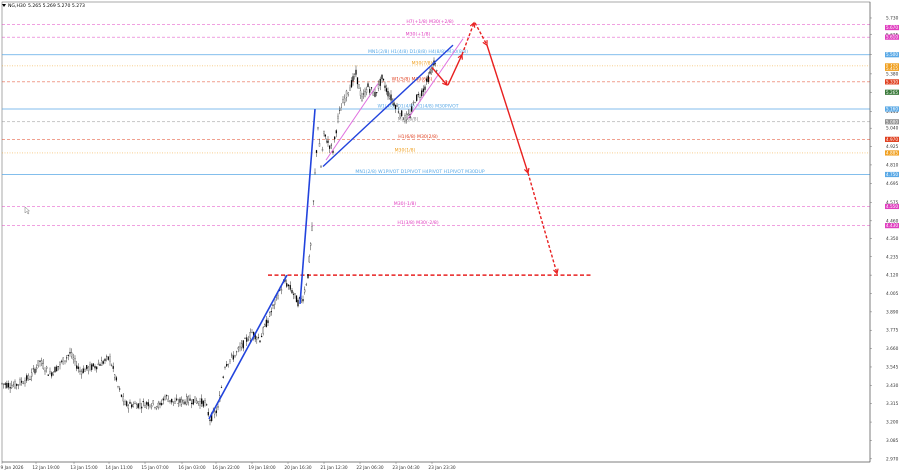 The height and width of the screenshot is (474, 900). Describe the element at coordinates (892, 74) in the screenshot. I see `price-axis-tick-label: 5.380` at that location.